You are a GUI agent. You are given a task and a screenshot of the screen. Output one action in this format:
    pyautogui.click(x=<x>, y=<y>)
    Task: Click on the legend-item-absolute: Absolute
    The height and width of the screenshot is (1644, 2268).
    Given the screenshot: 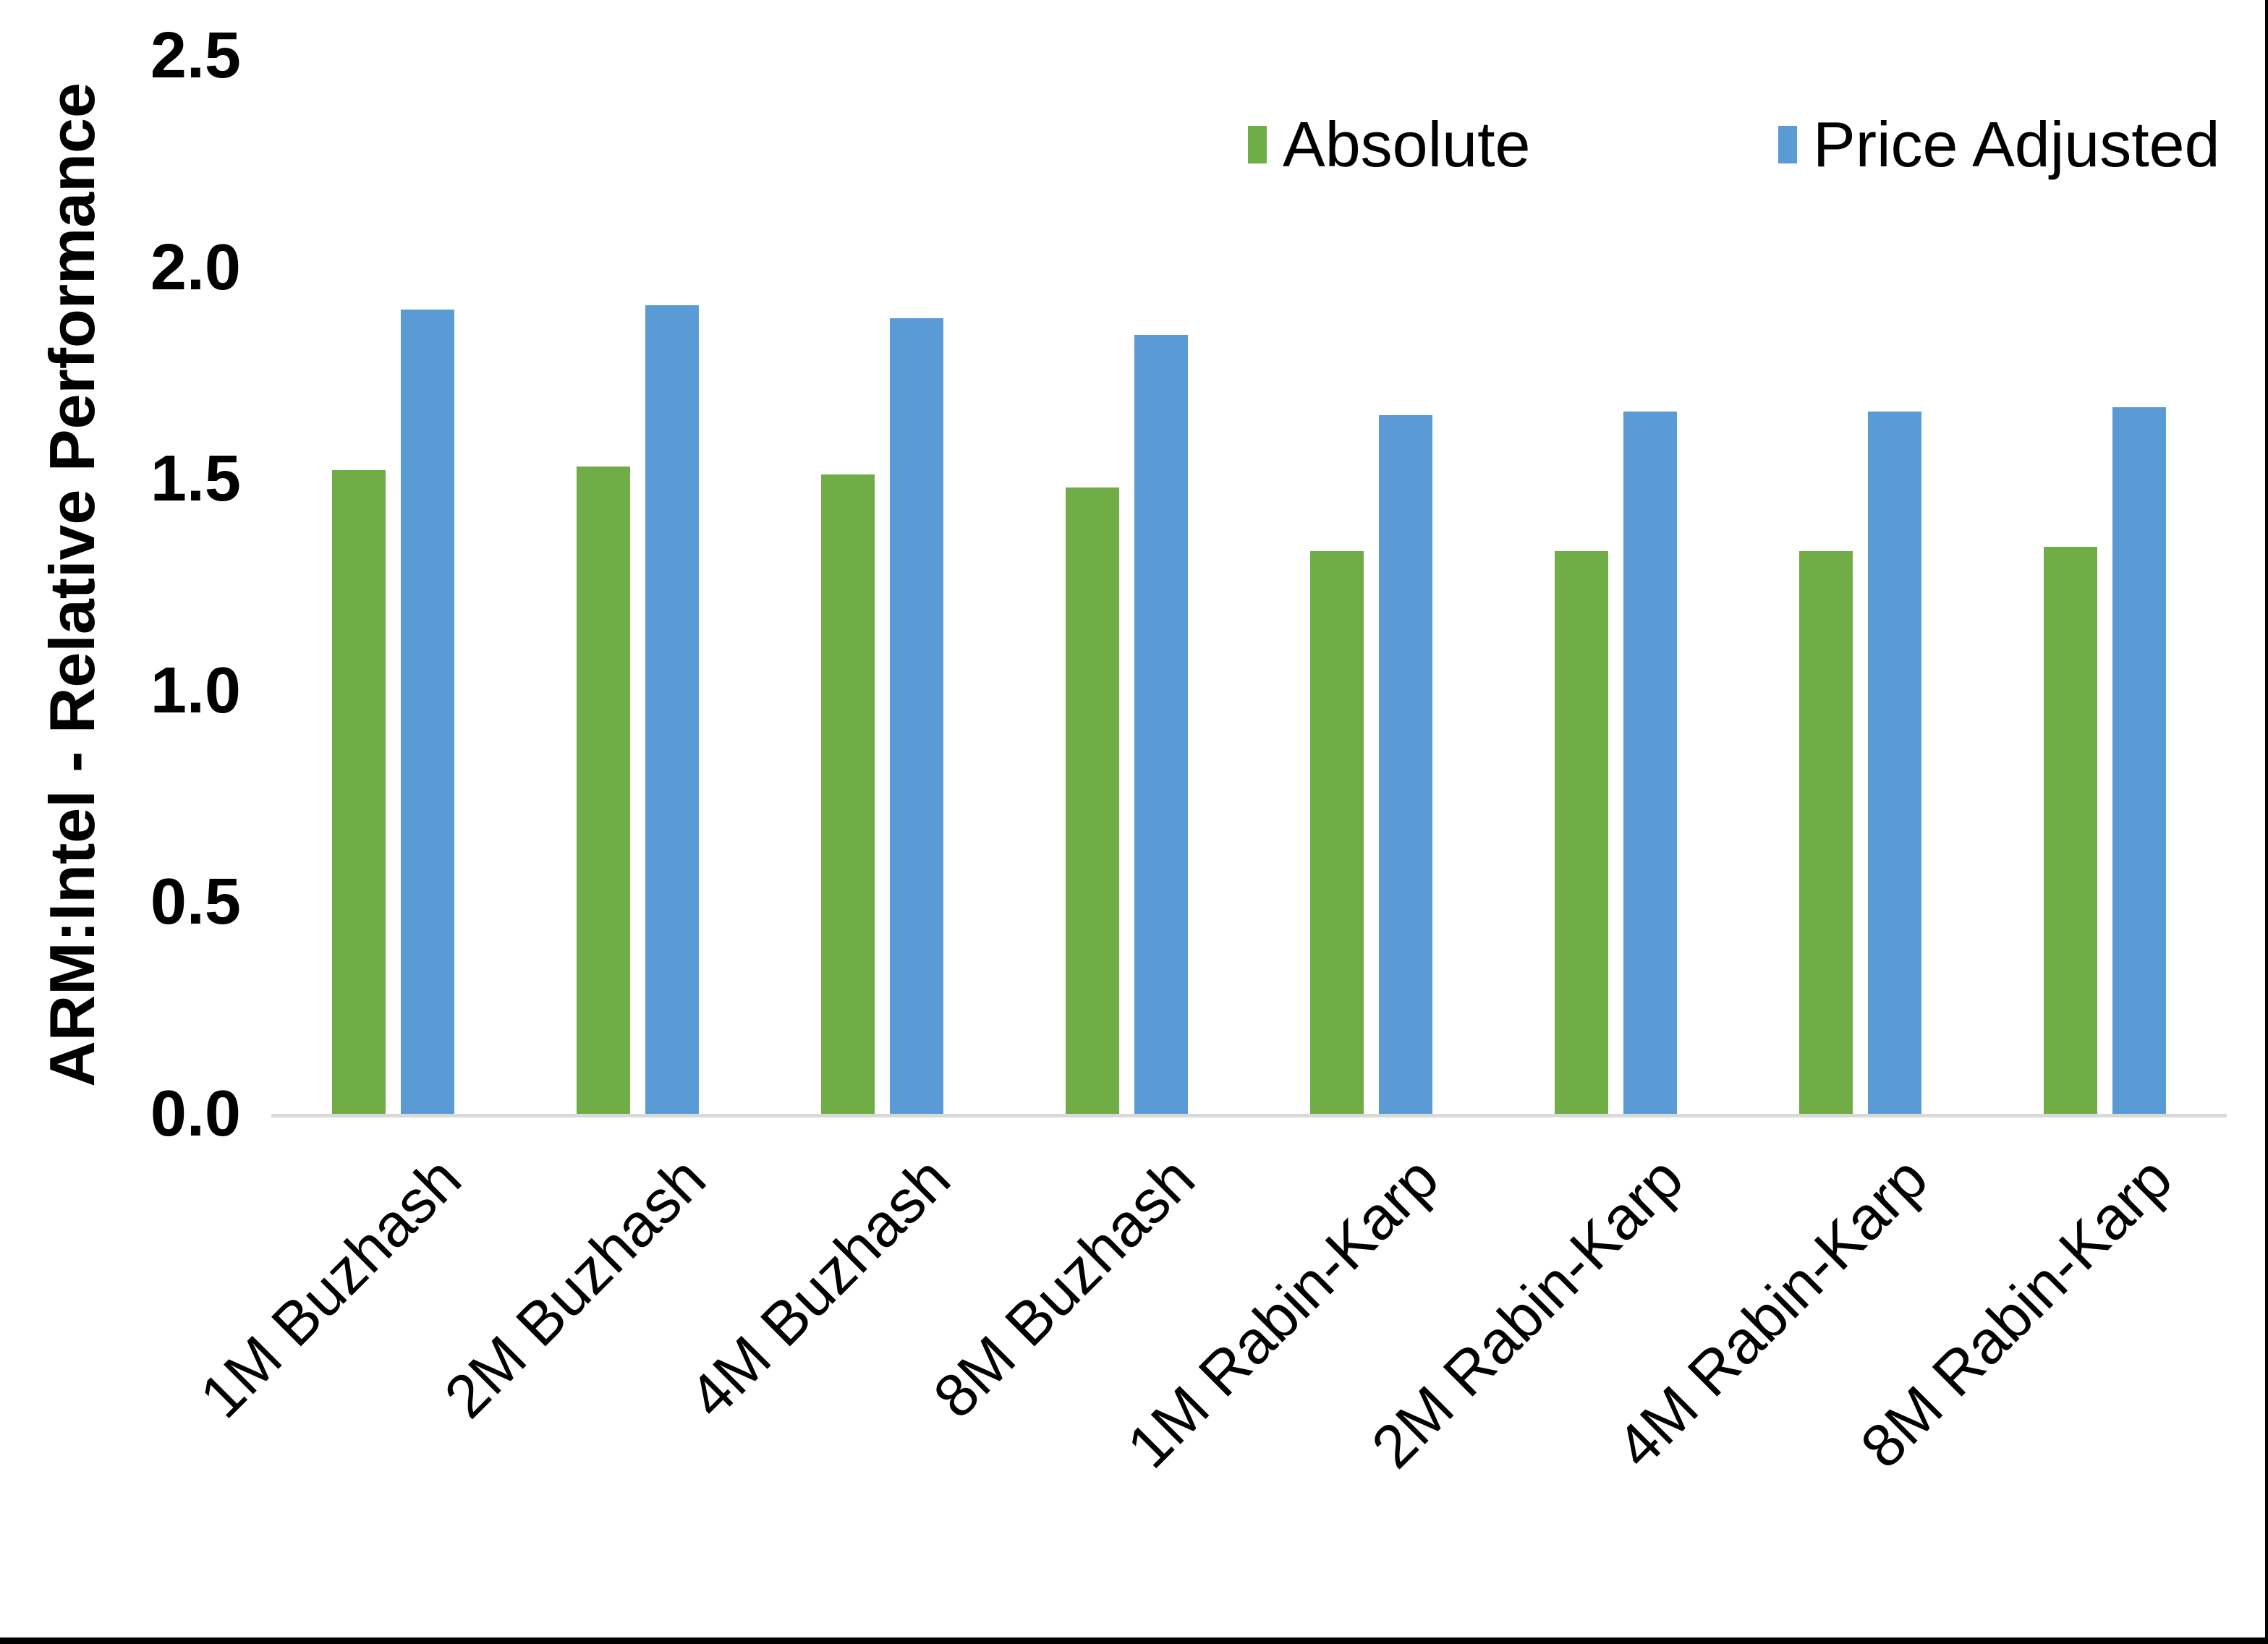 What is the action you would take?
    pyautogui.click(x=1389, y=144)
    